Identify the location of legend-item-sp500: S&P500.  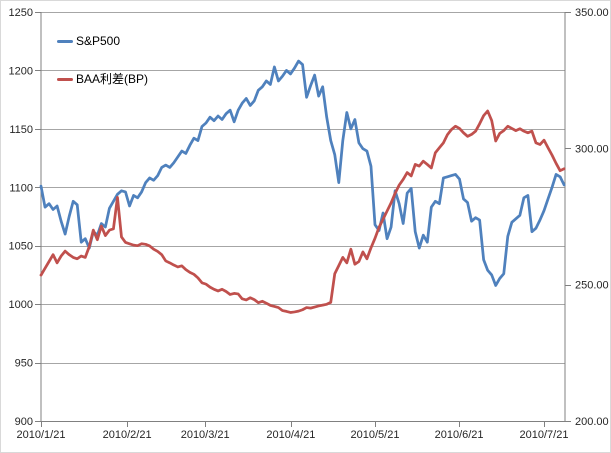
(88, 41).